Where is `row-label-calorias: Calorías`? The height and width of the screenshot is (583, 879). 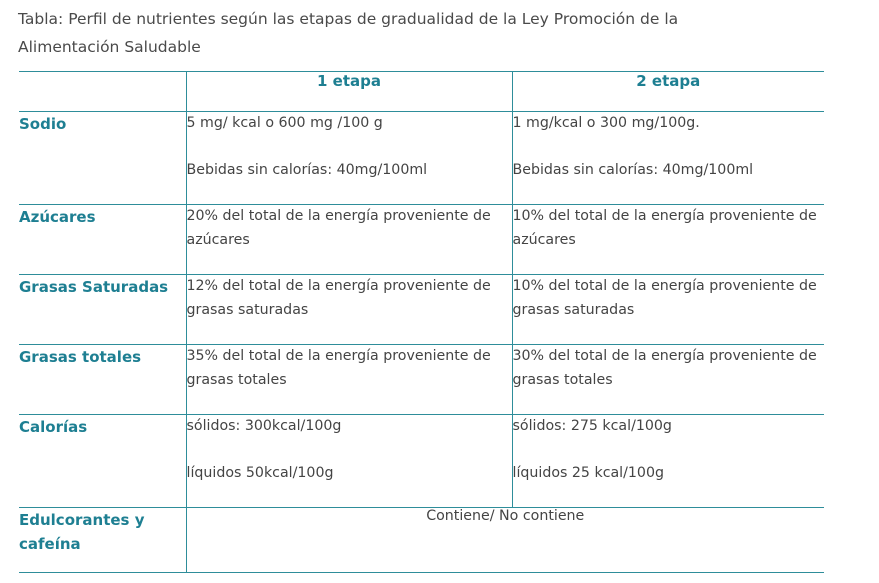
row-label-calorias: Calorías is located at coordinates (102, 461).